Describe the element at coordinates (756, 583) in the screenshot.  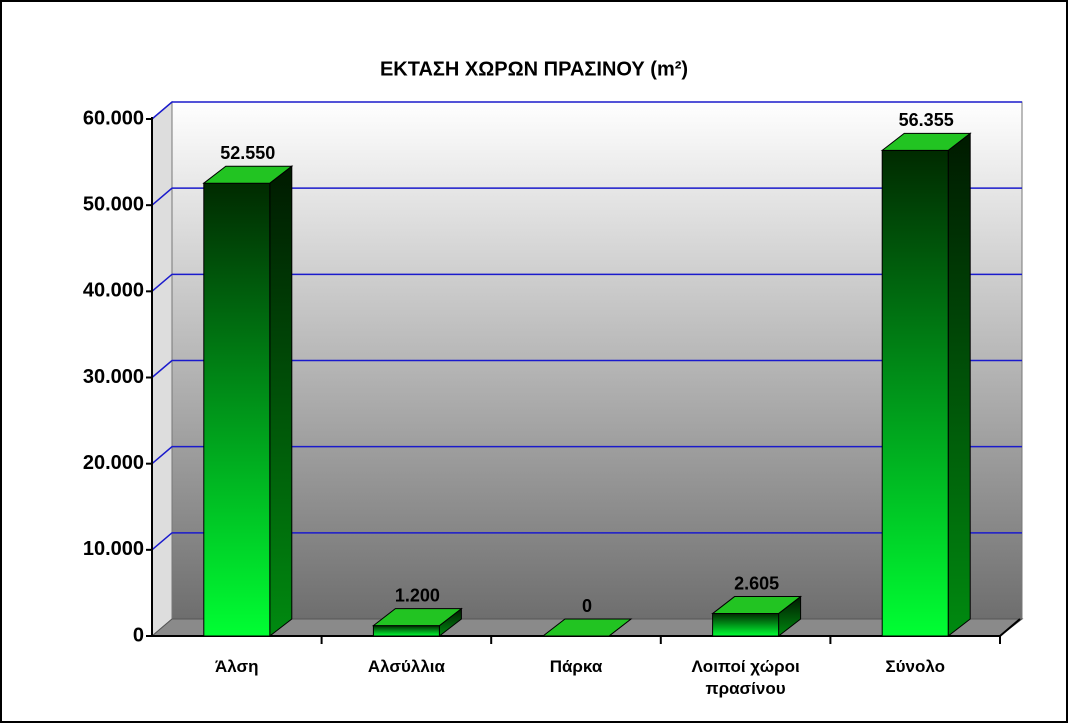
I see `value-label: 2.605` at that location.